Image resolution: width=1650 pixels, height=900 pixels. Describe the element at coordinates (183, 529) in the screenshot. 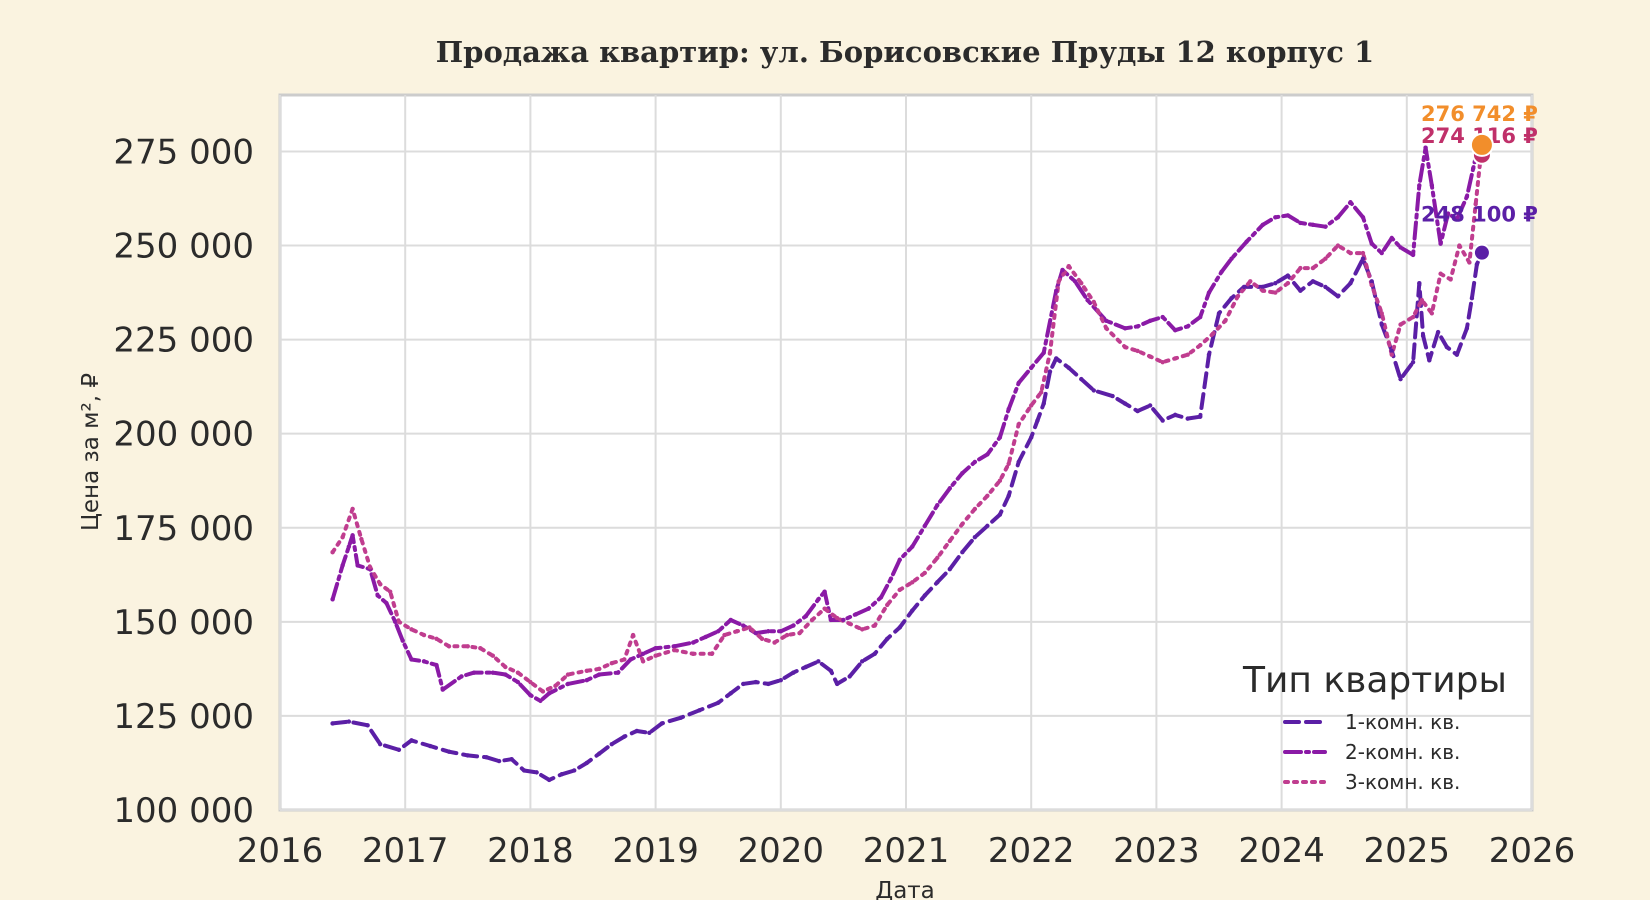

I see `y-tick-label: 175 000` at that location.